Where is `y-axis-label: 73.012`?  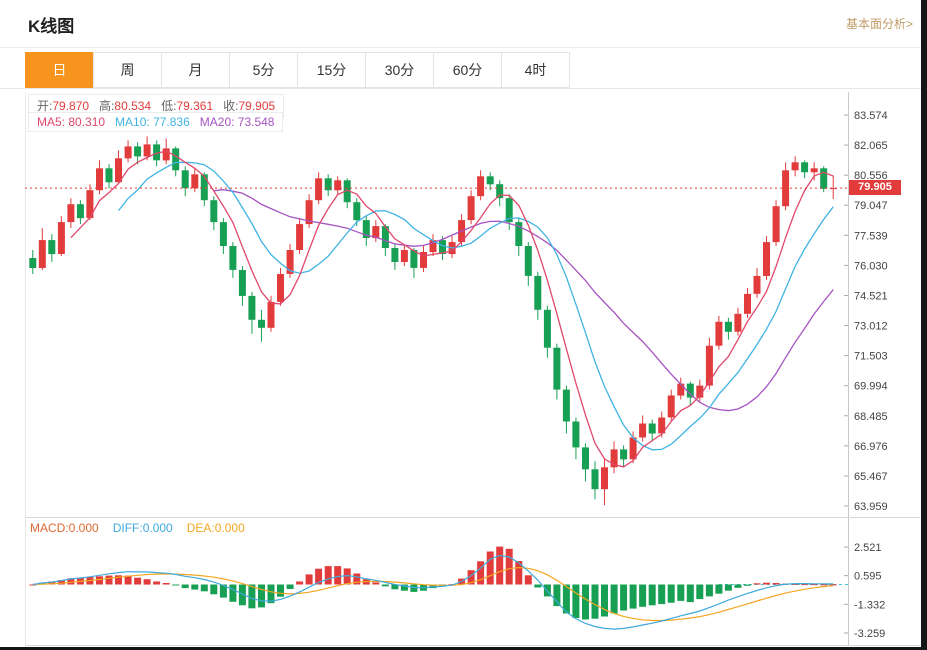
y-axis-label: 73.012 is located at coordinates (871, 327).